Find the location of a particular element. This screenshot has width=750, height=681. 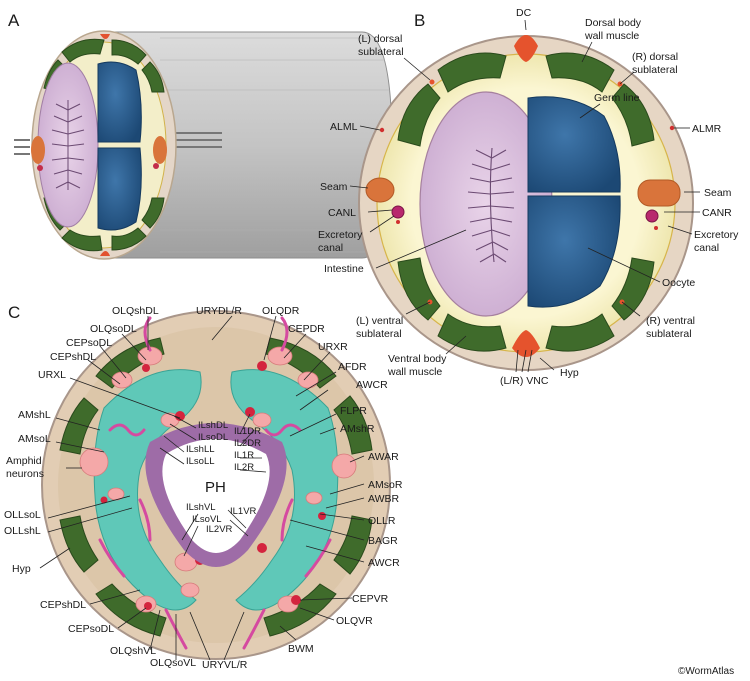

label-l-dorsal-sub-1: (L) dorsal is located at coordinates (380, 39).